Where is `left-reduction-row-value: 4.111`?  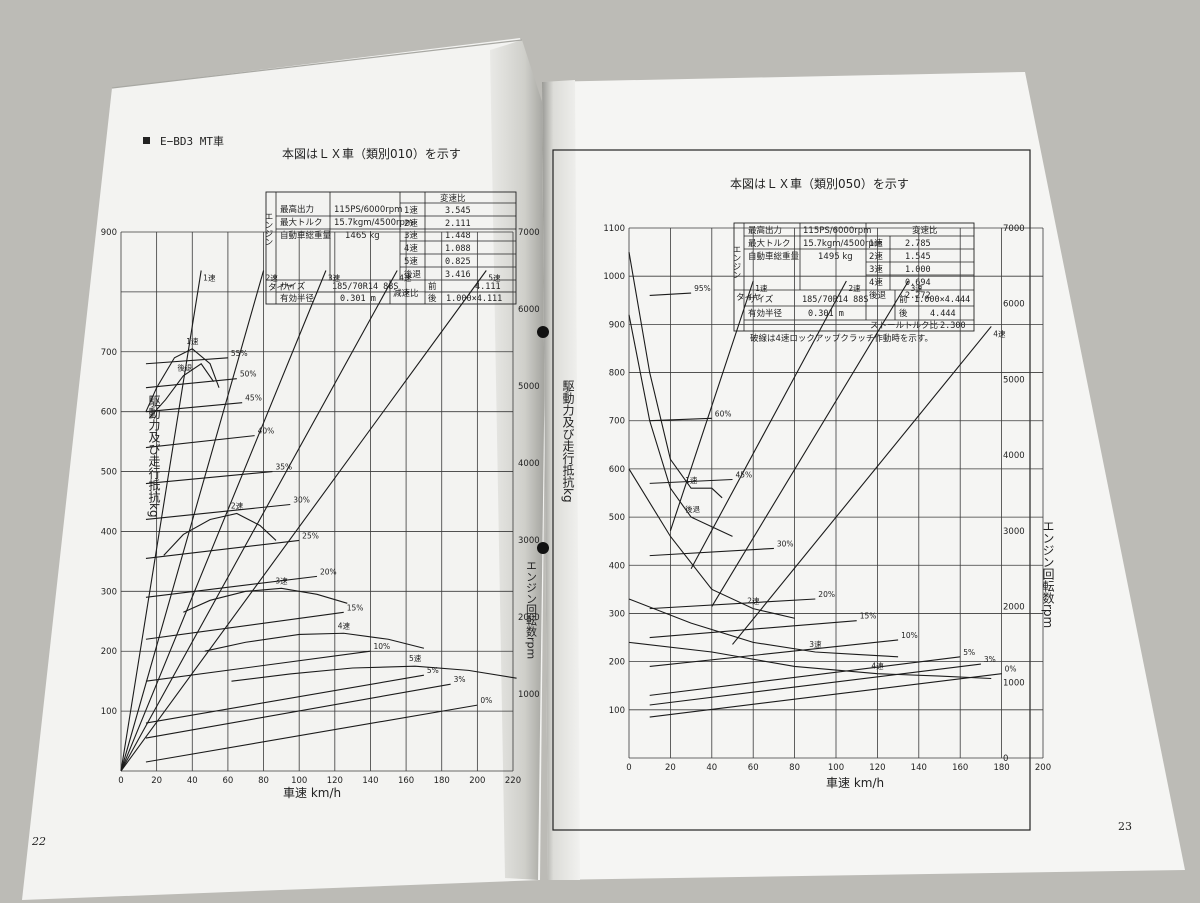 left-reduction-row-value: 4.111 is located at coordinates (488, 287).